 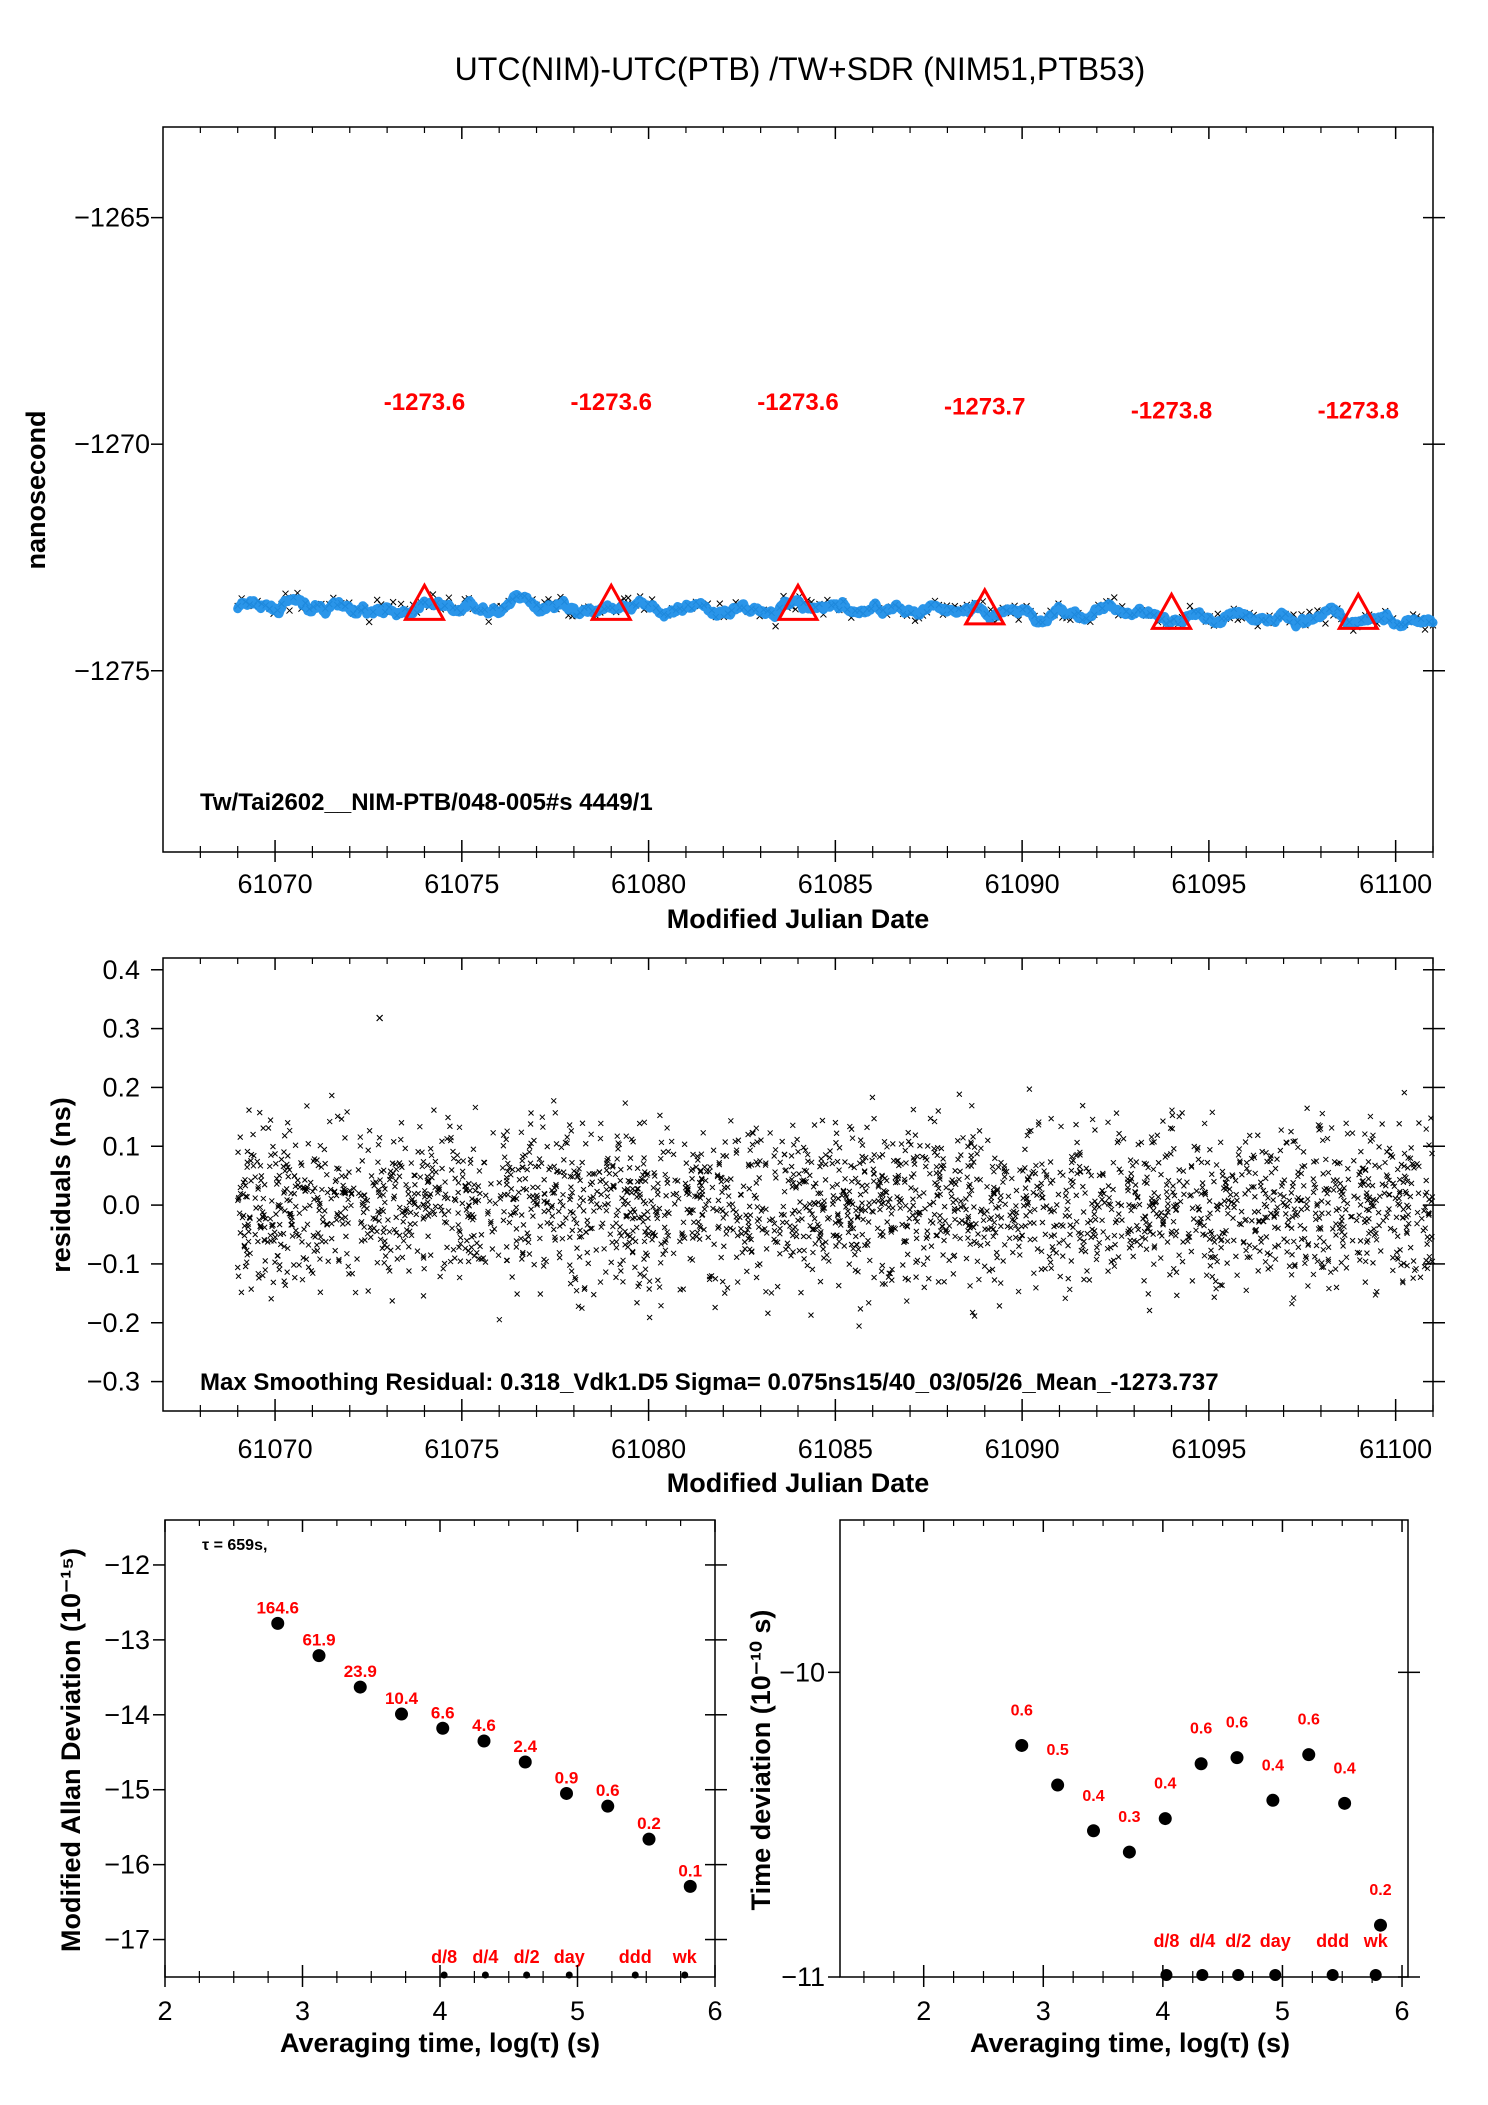 What do you see at coordinates (113, 1382) in the screenshot?
I see `residuals-y-tick-label: −0.3` at bounding box center [113, 1382].